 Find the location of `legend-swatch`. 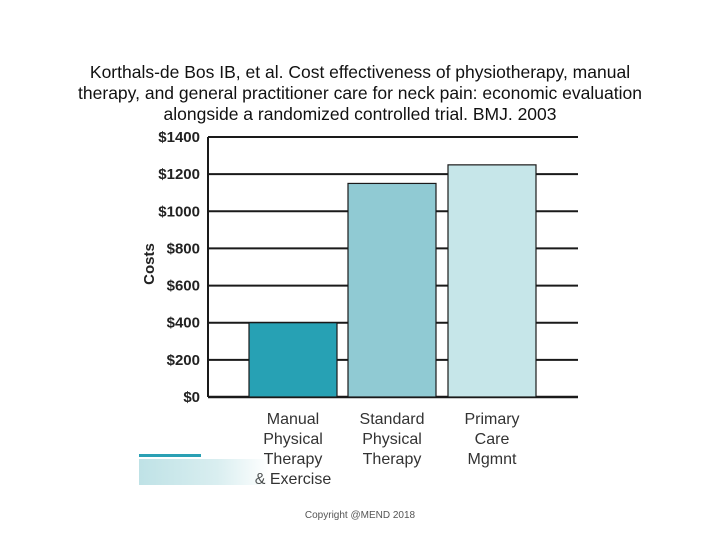

legend-swatch is located at coordinates (204, 472).